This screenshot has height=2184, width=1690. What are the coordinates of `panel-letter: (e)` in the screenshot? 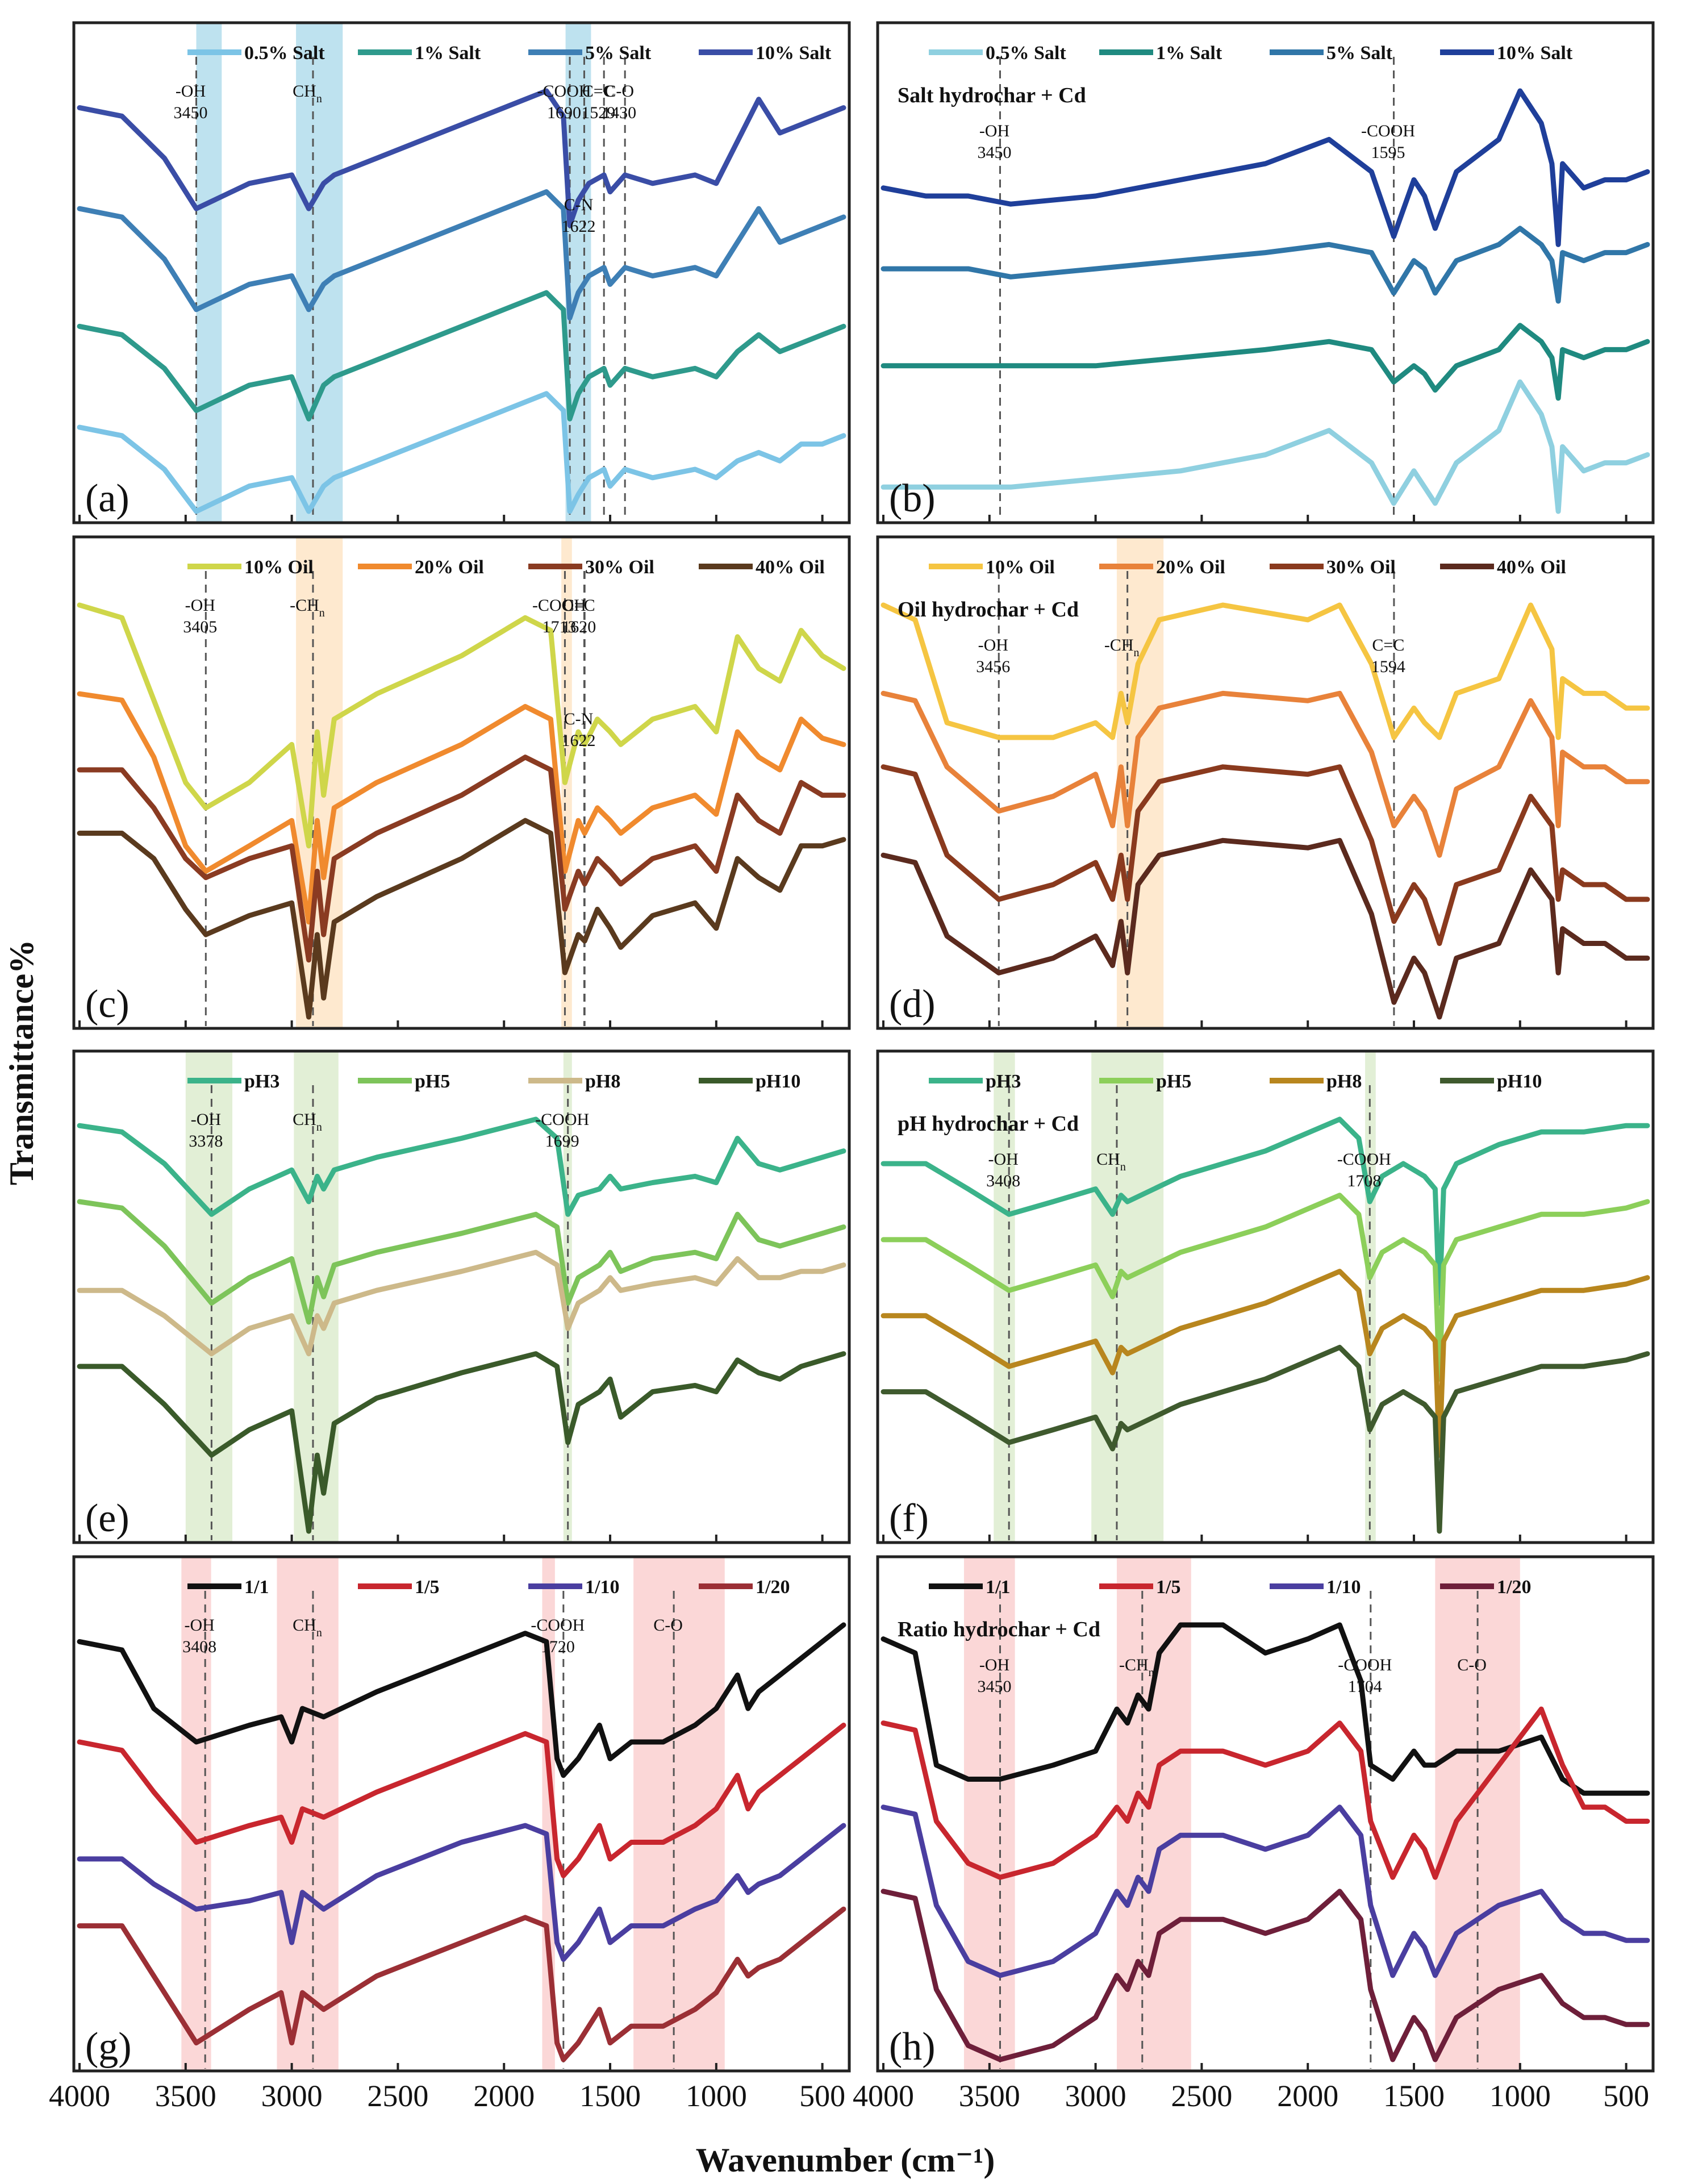 It's located at (107, 1518).